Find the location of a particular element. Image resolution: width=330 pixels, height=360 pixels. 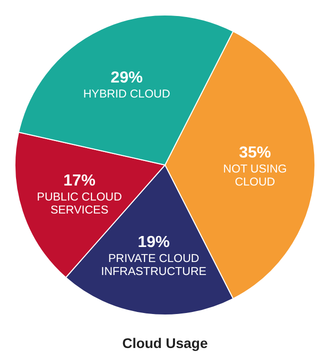

slice-label: PUBLIC CLOUD SERVICES is located at coordinates (79, 203).